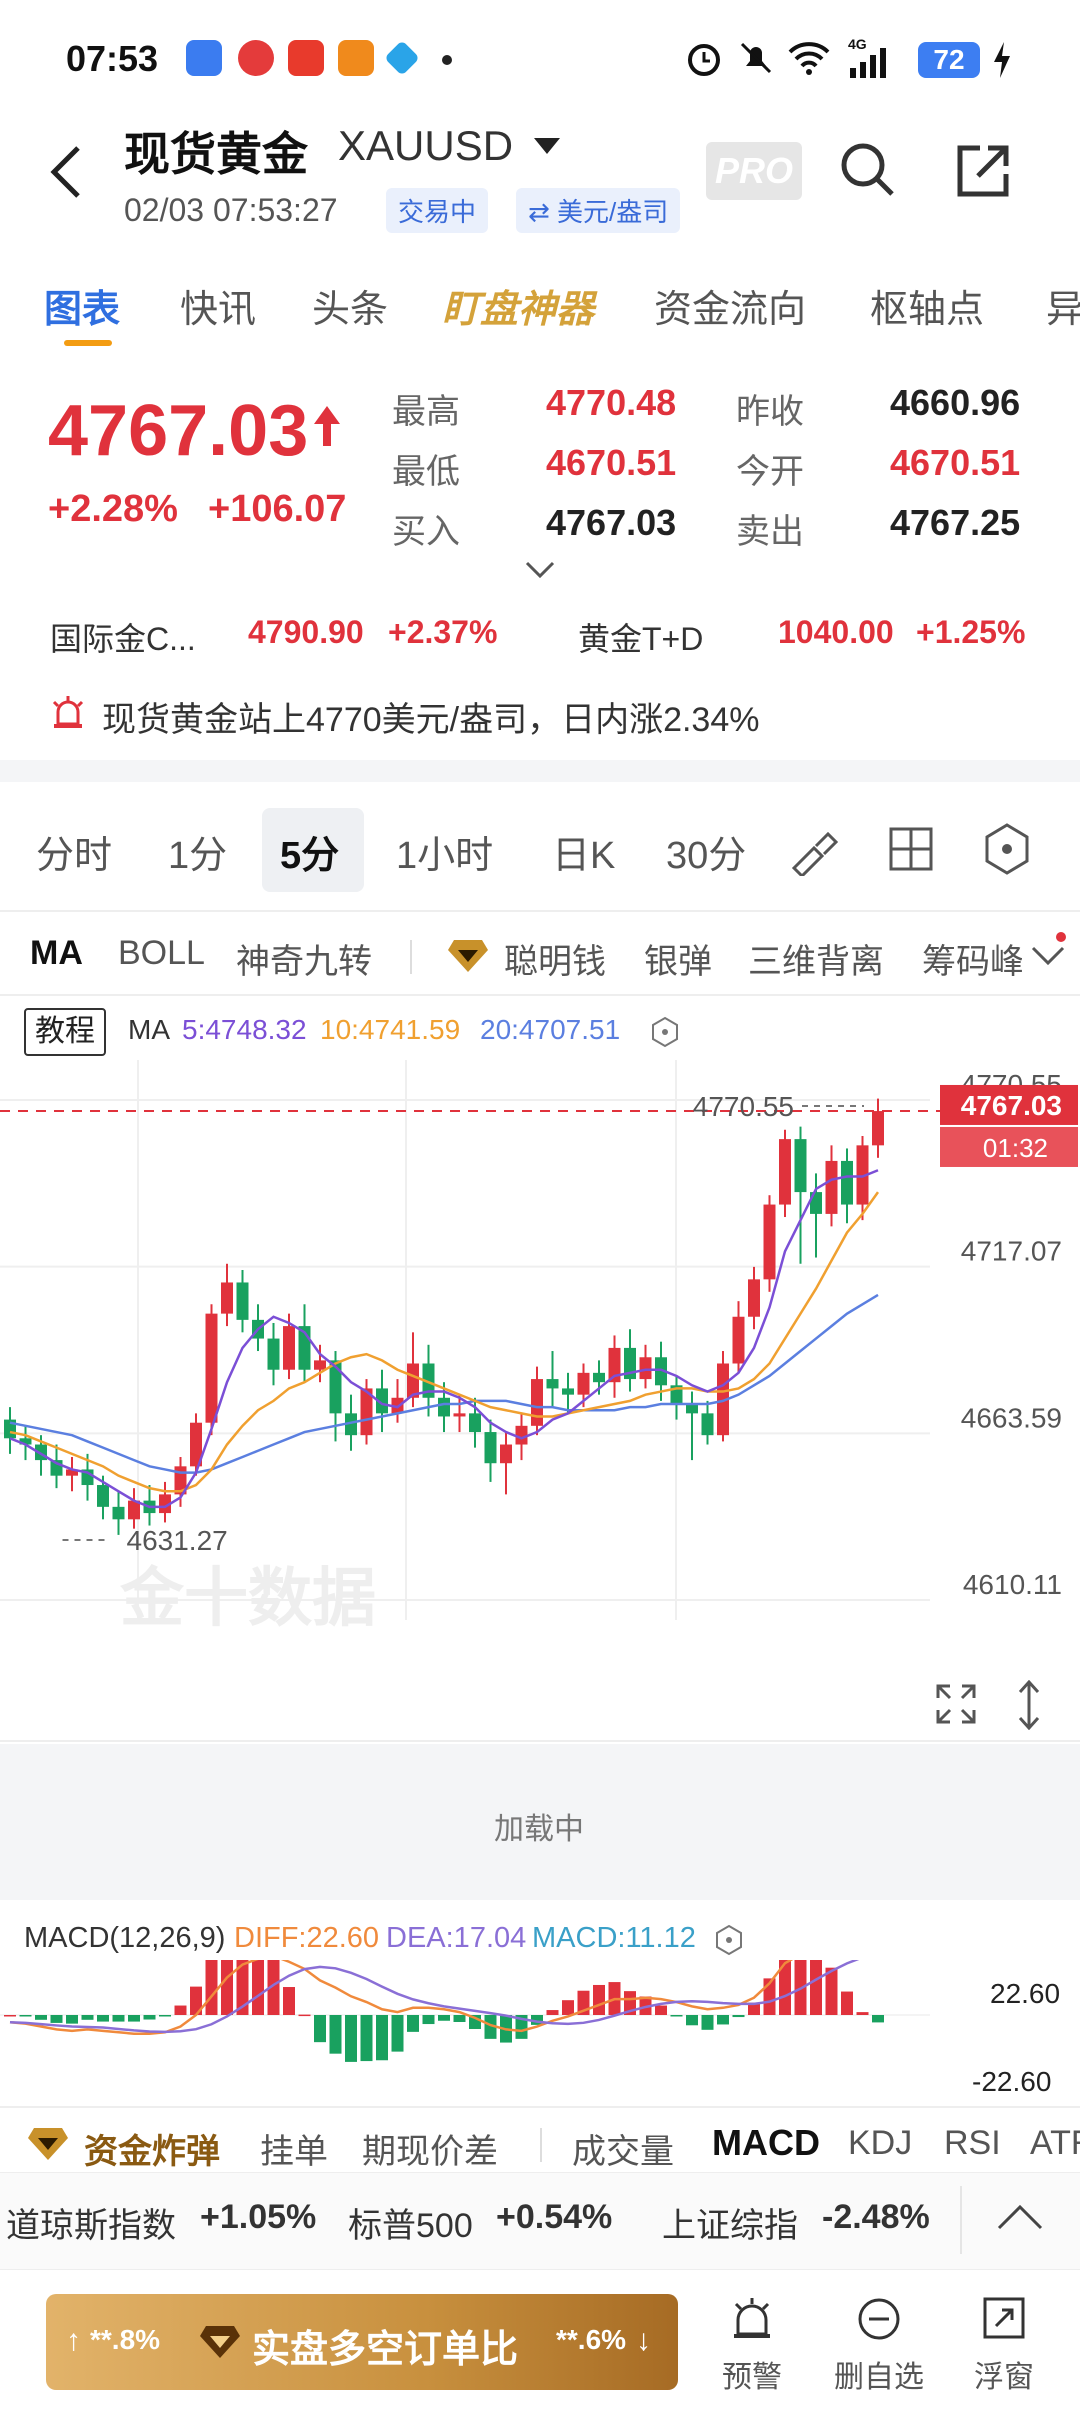 This screenshot has height=2412, width=1080. What do you see at coordinates (706, 856) in the screenshot?
I see `period-tab-30min: 30分` at bounding box center [706, 856].